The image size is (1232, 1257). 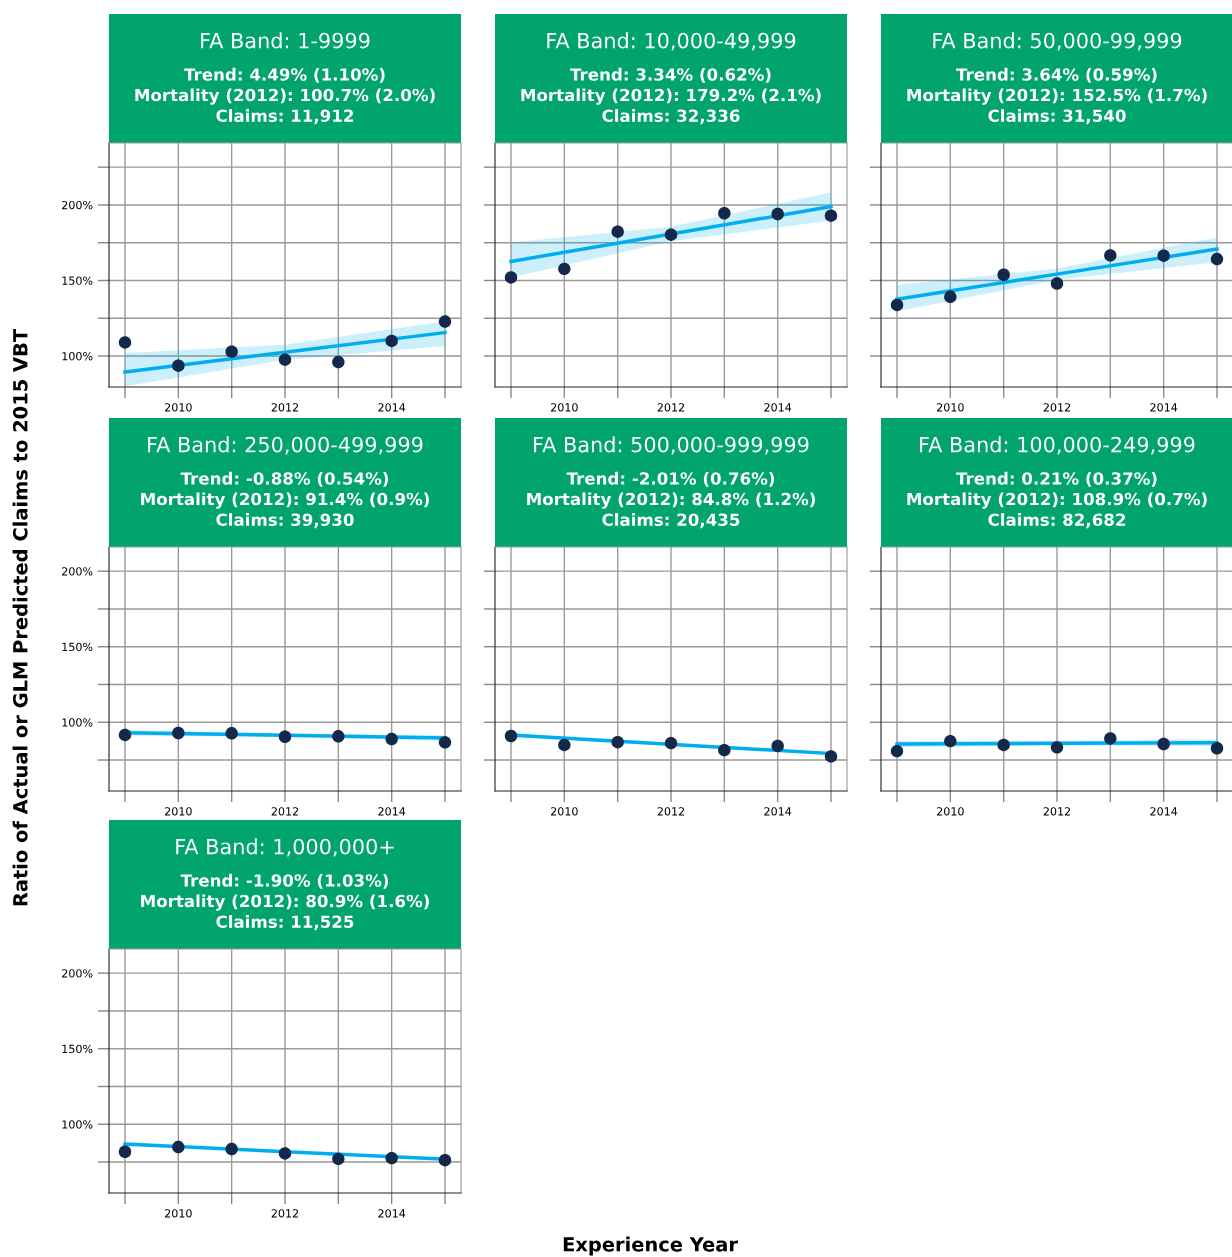 What do you see at coordinates (1057, 445) in the screenshot?
I see `chart-title: FA Band: 100,000-249,999` at bounding box center [1057, 445].